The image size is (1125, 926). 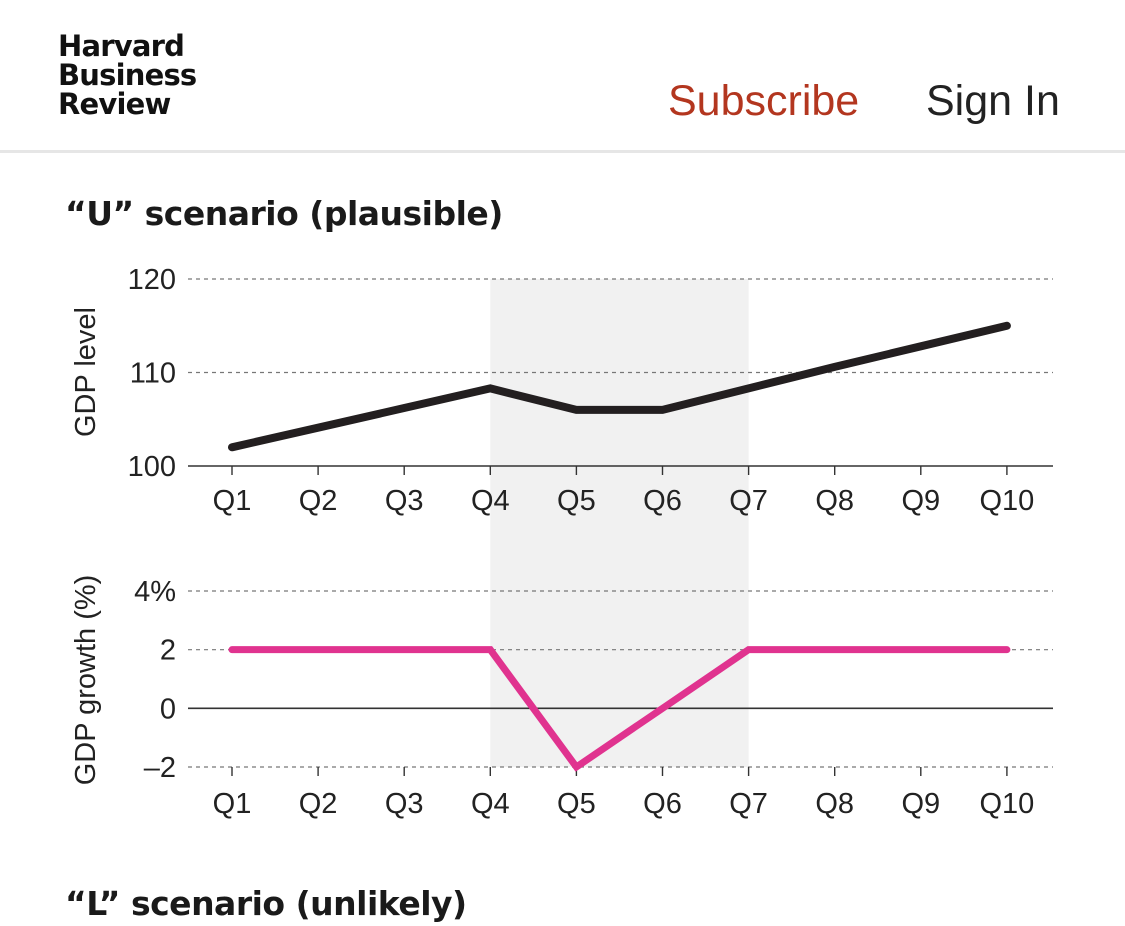 I want to click on hbr-logo: Harvard Business Review, so click(x=127, y=75).